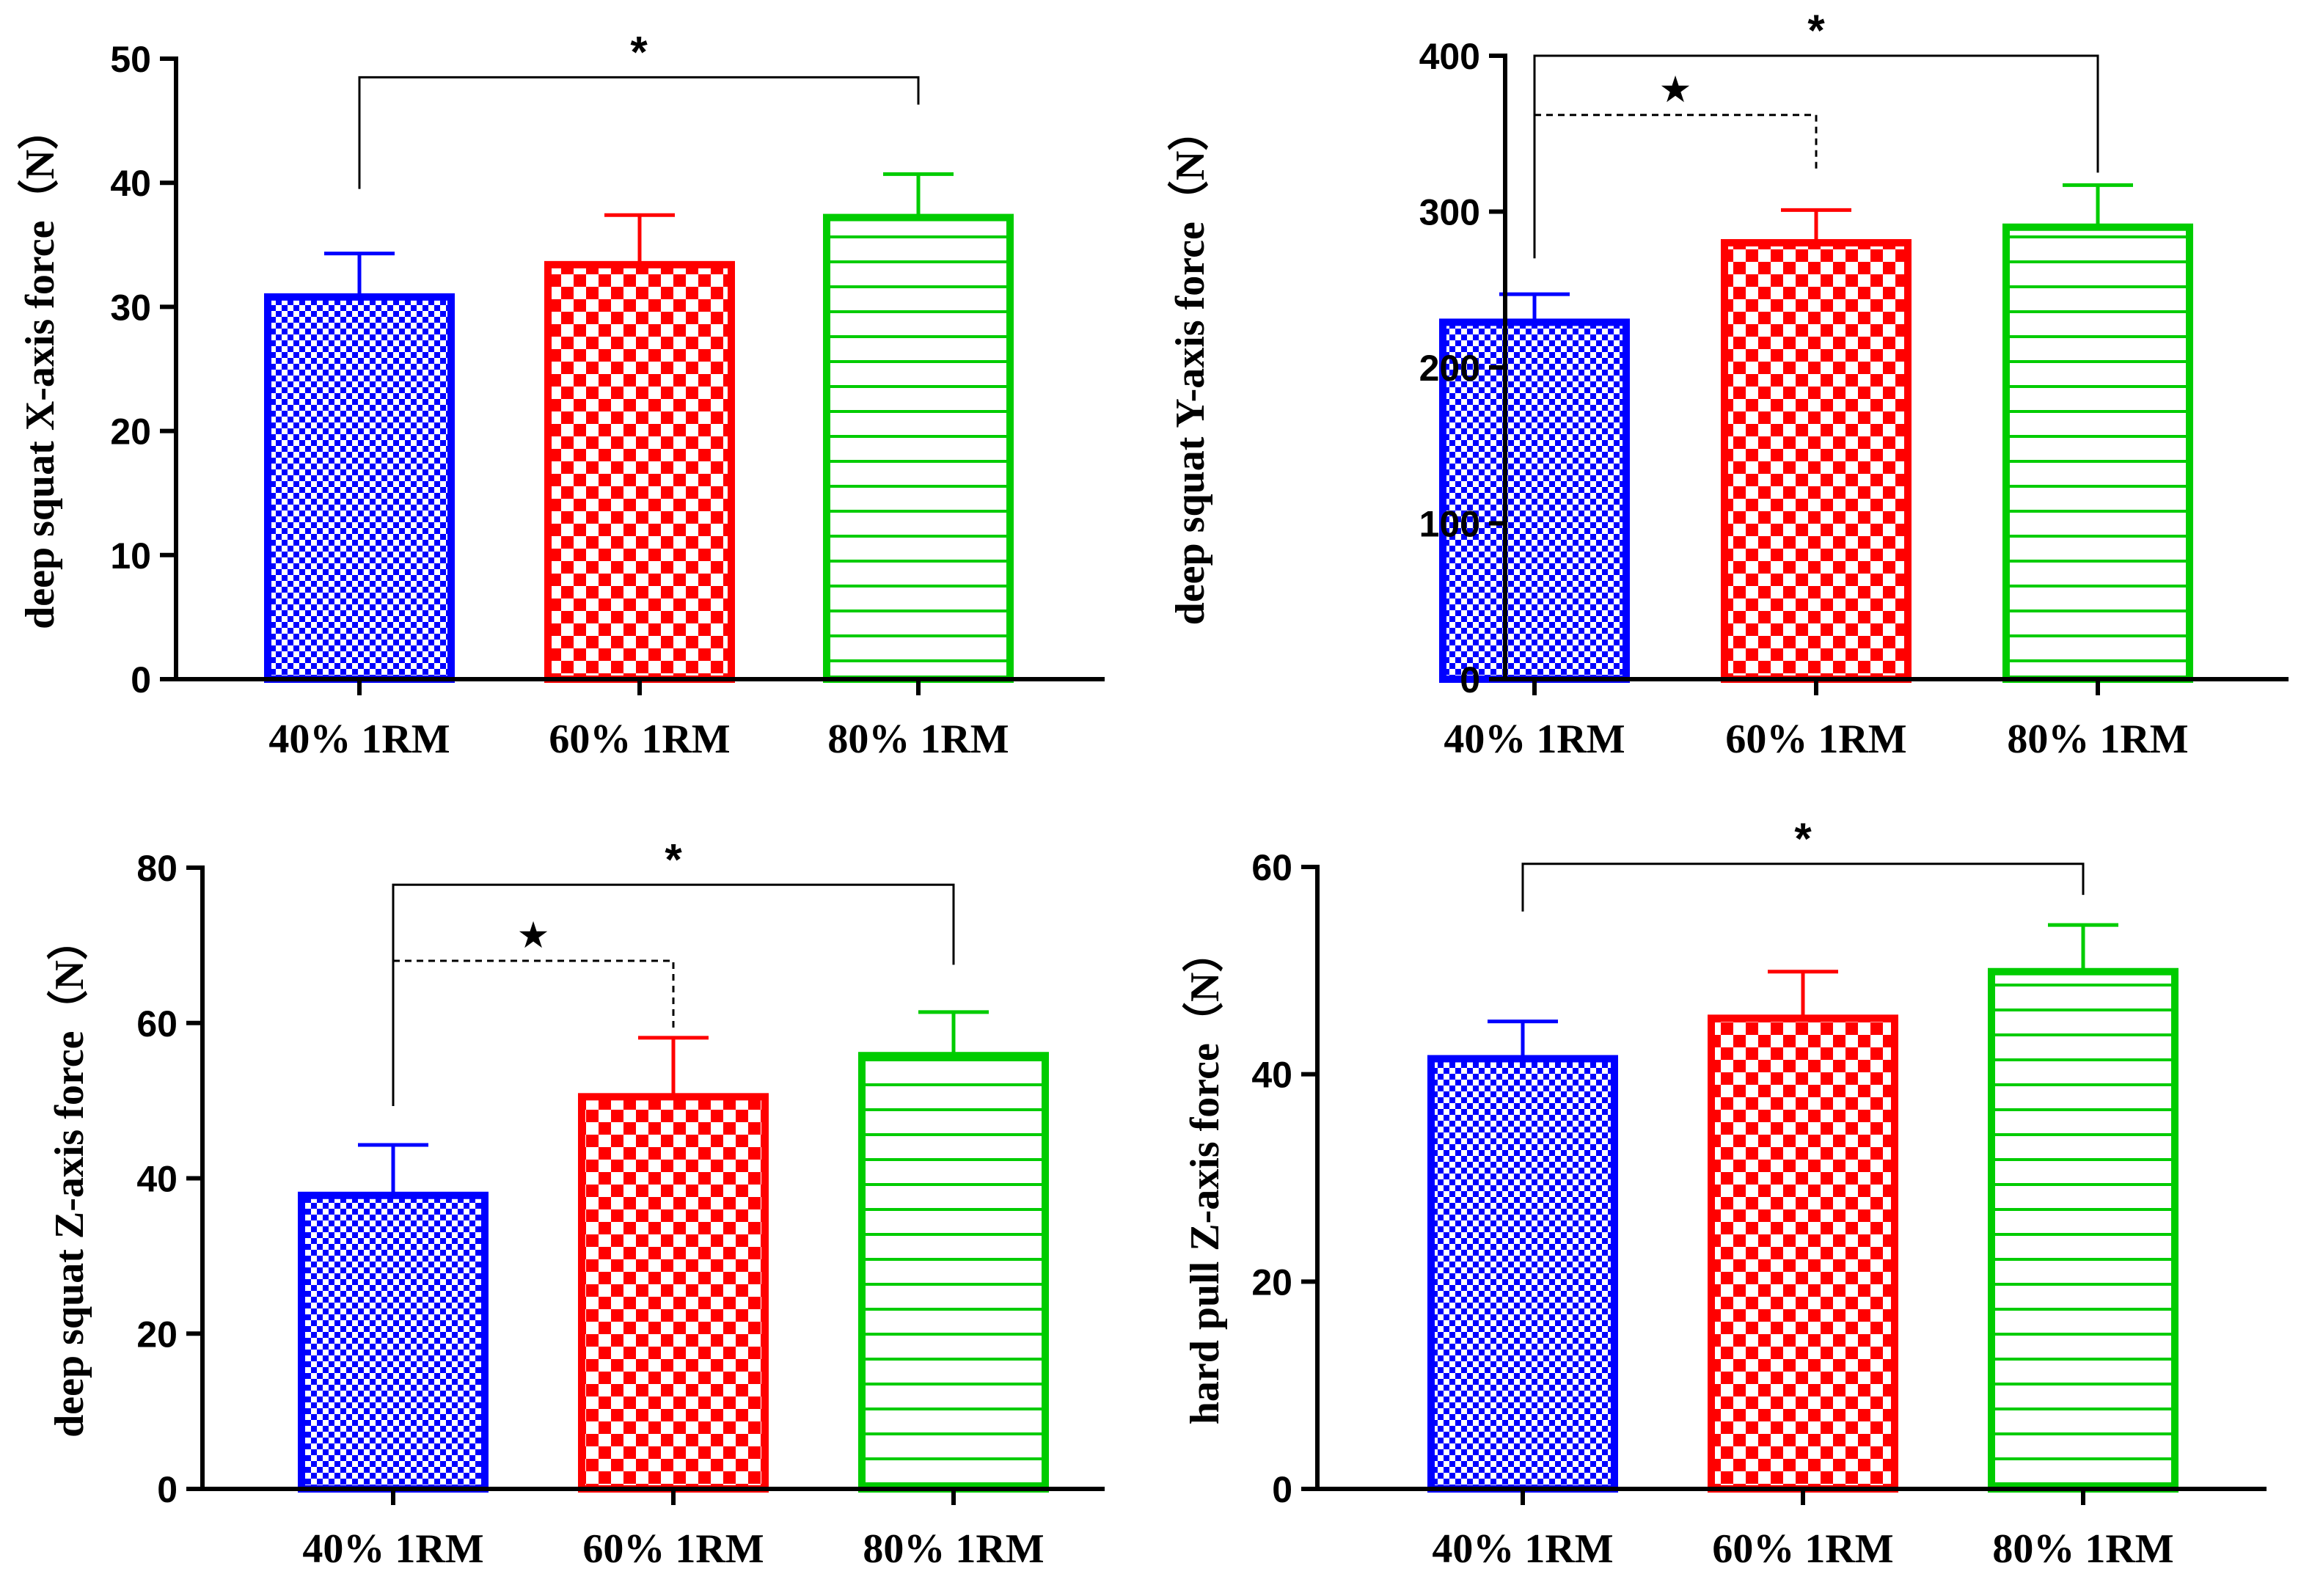  Describe the element at coordinates (1449, 524) in the screenshot. I see `y-tick-label: 100` at that location.